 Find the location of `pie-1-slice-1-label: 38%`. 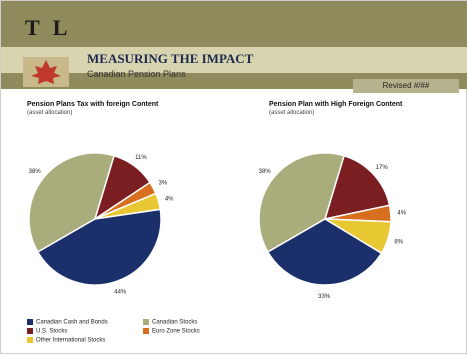

pie-1-slice-1-label: 38% is located at coordinates (35, 172).